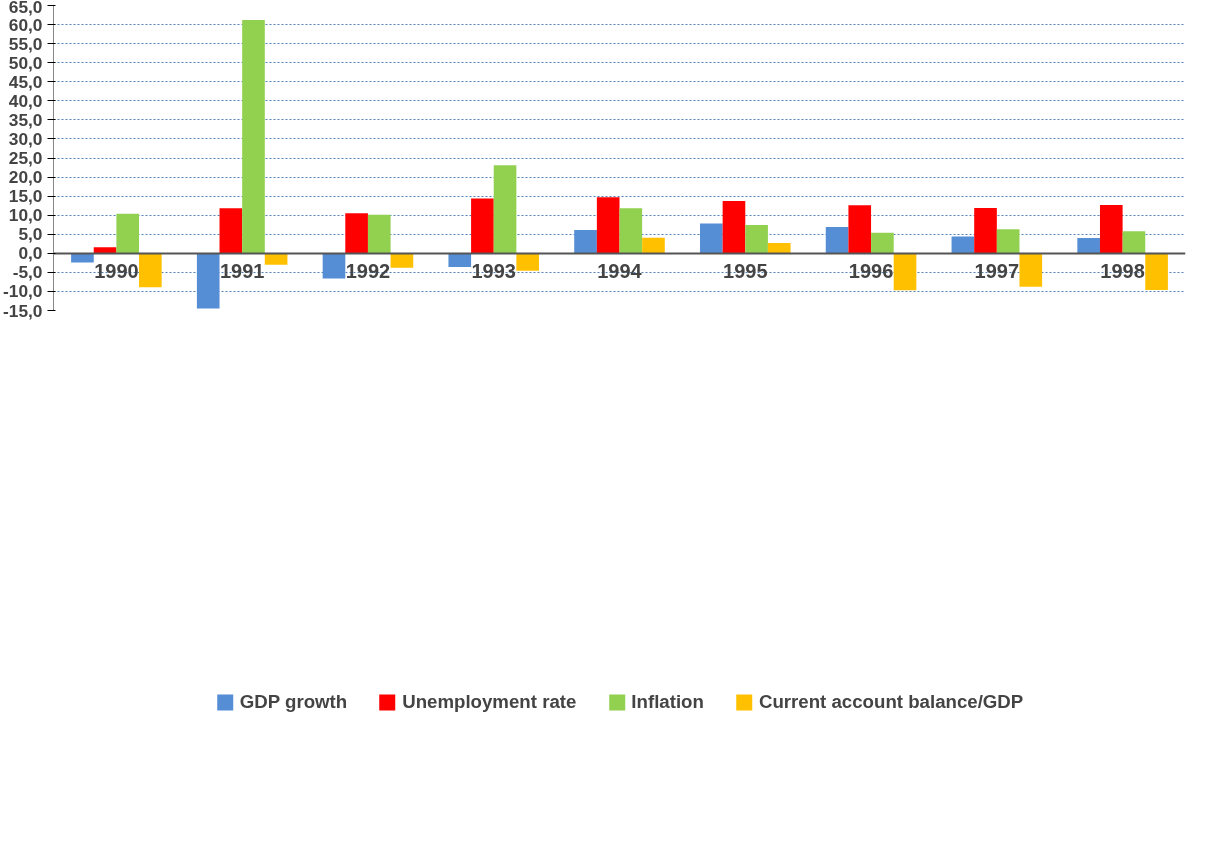 The width and height of the screenshot is (1206, 848). Describe the element at coordinates (667, 701) in the screenshot. I see `legend-label: Inflation` at that location.